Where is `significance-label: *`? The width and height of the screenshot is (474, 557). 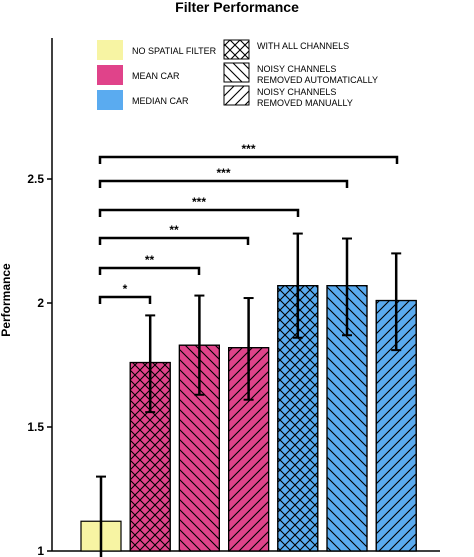
significance-label: * is located at coordinates (125, 289).